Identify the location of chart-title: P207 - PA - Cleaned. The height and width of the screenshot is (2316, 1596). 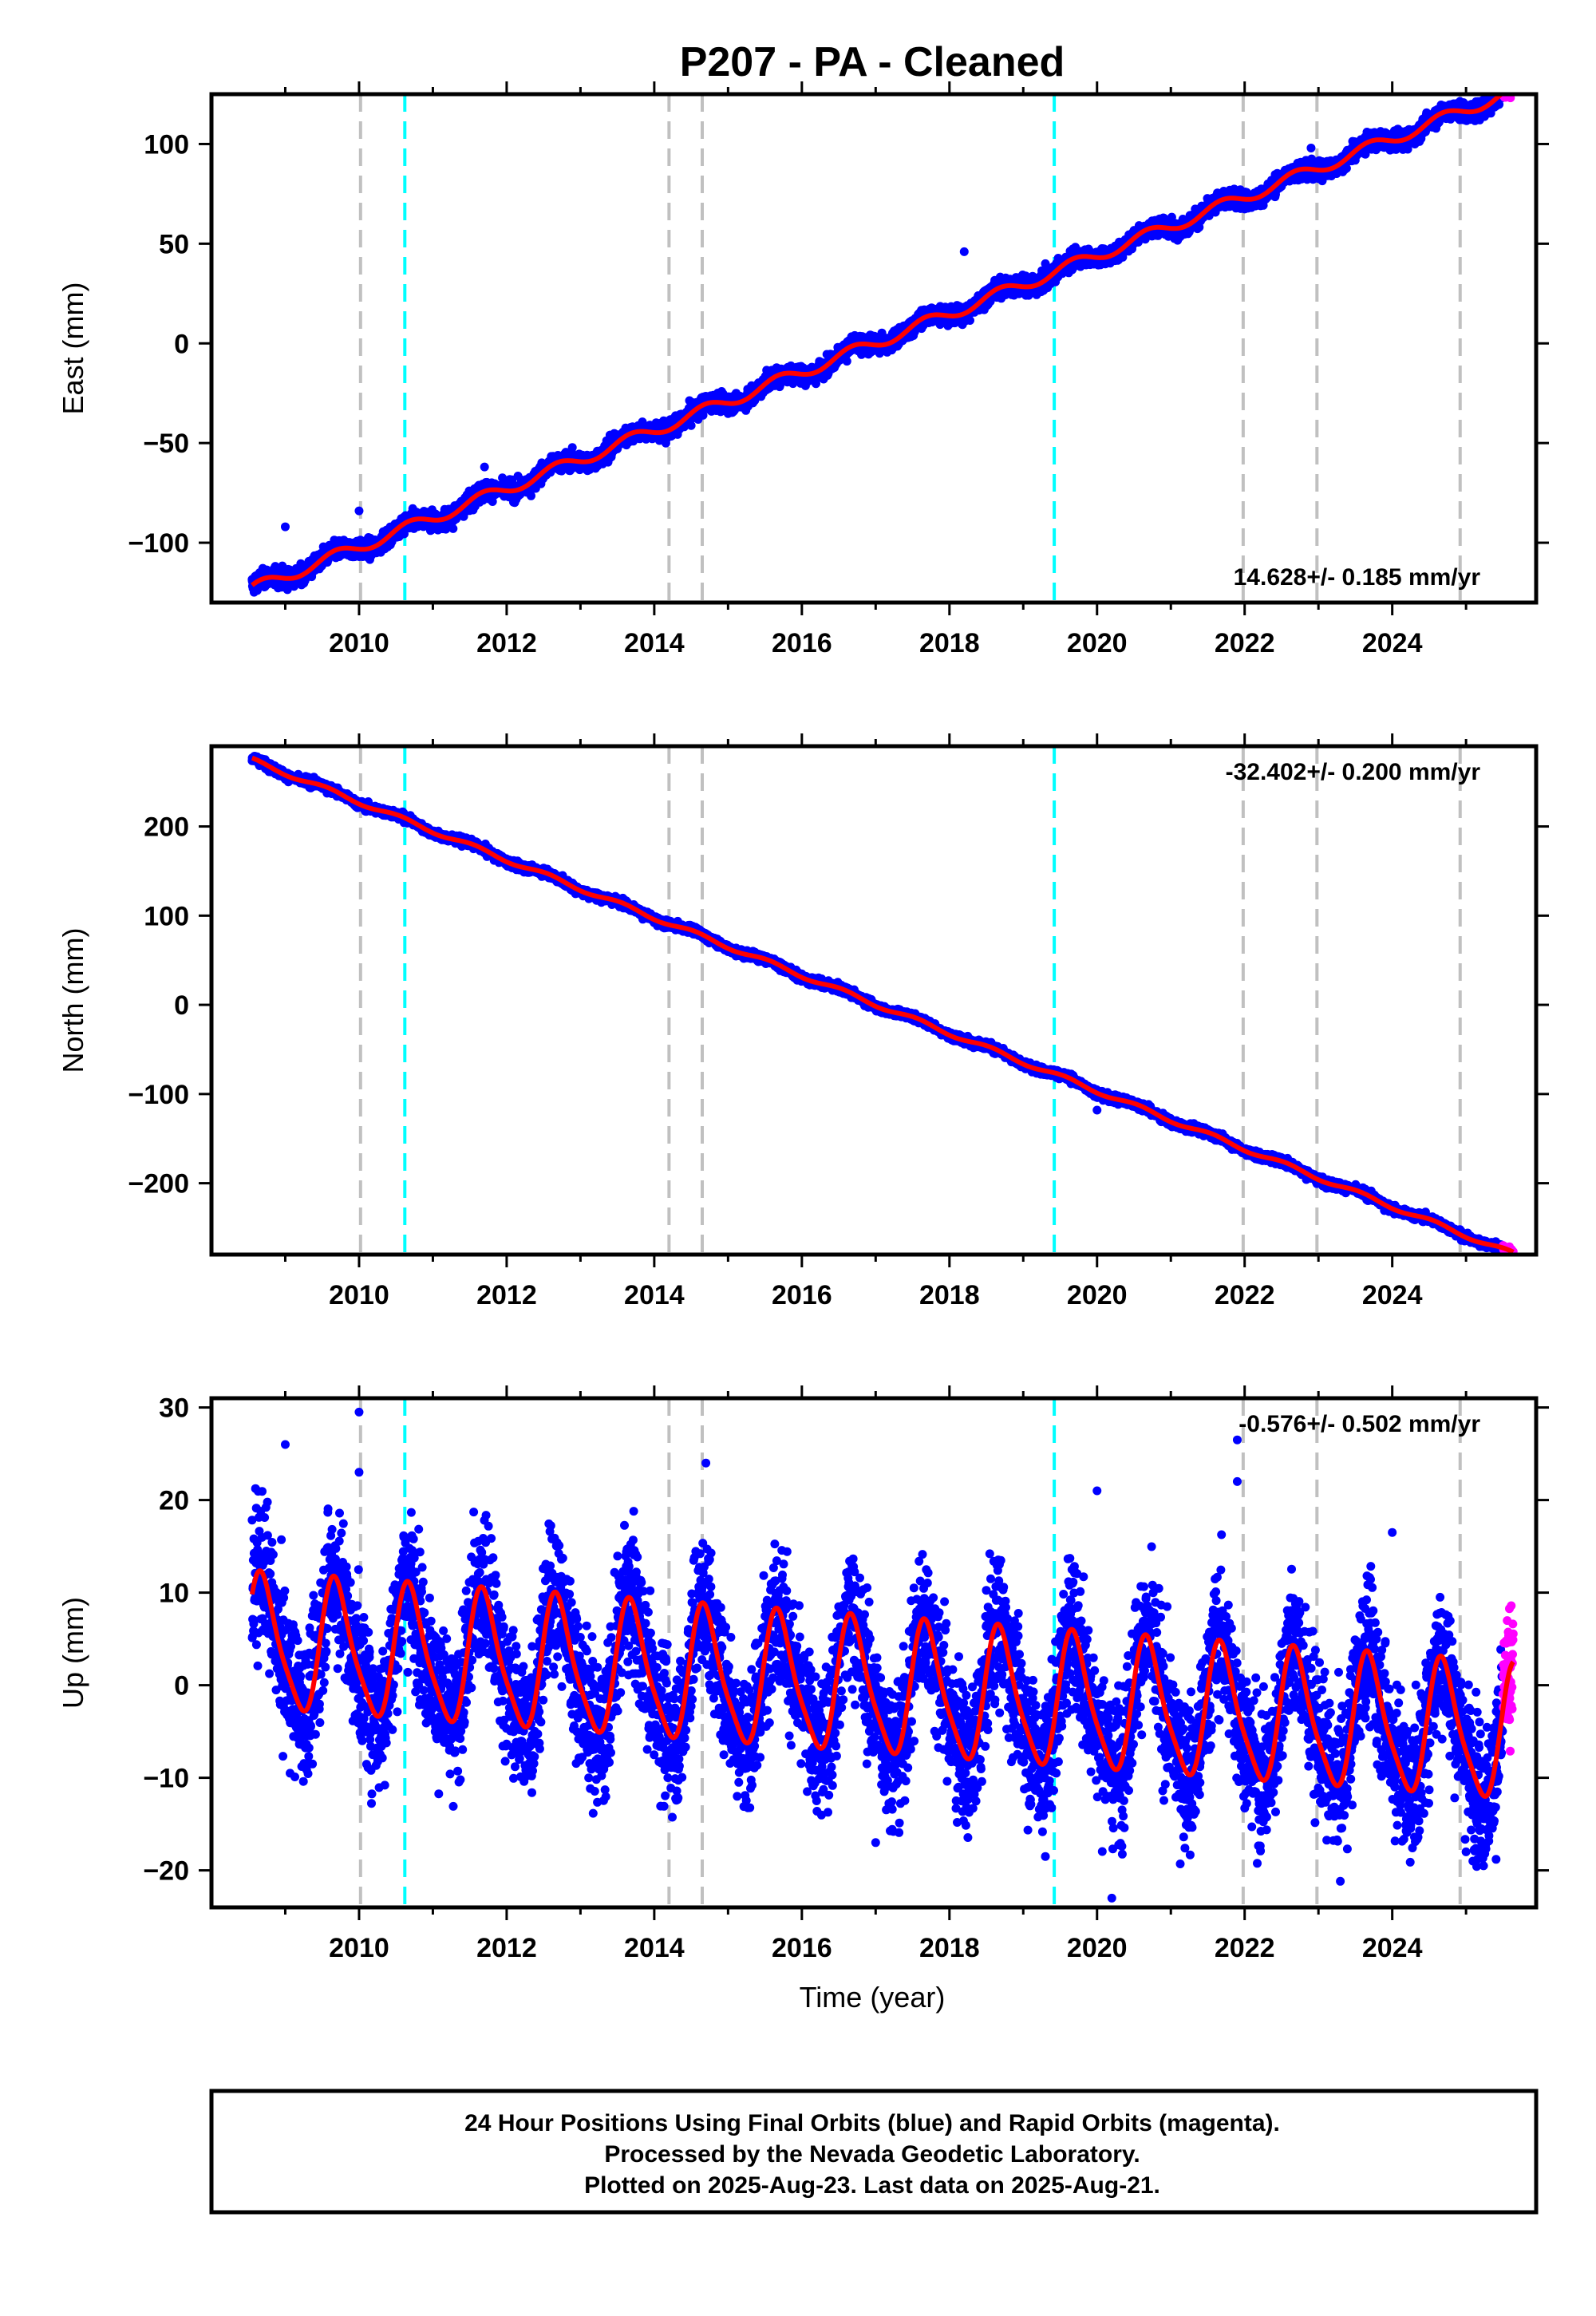
(873, 62).